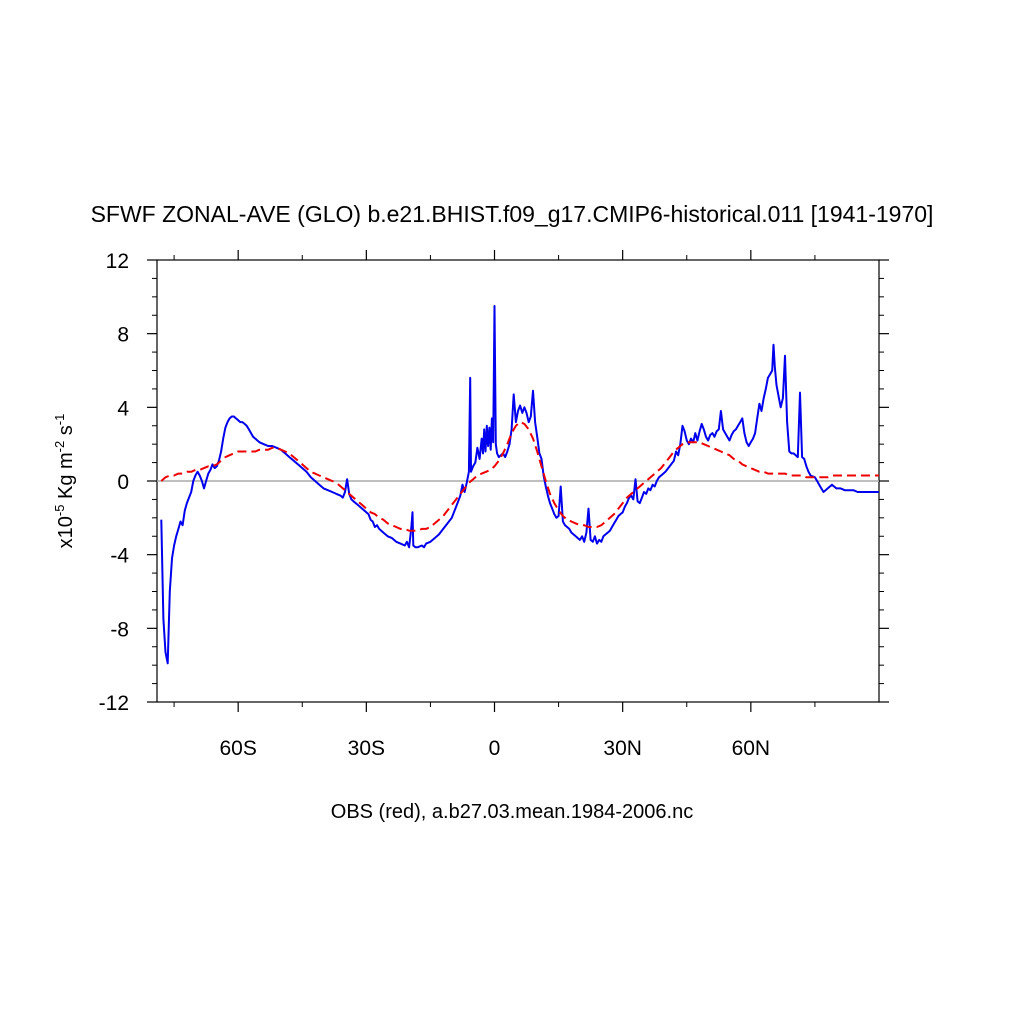 The image size is (1024, 1024). I want to click on series-line-red-obs, so click(519, 476).